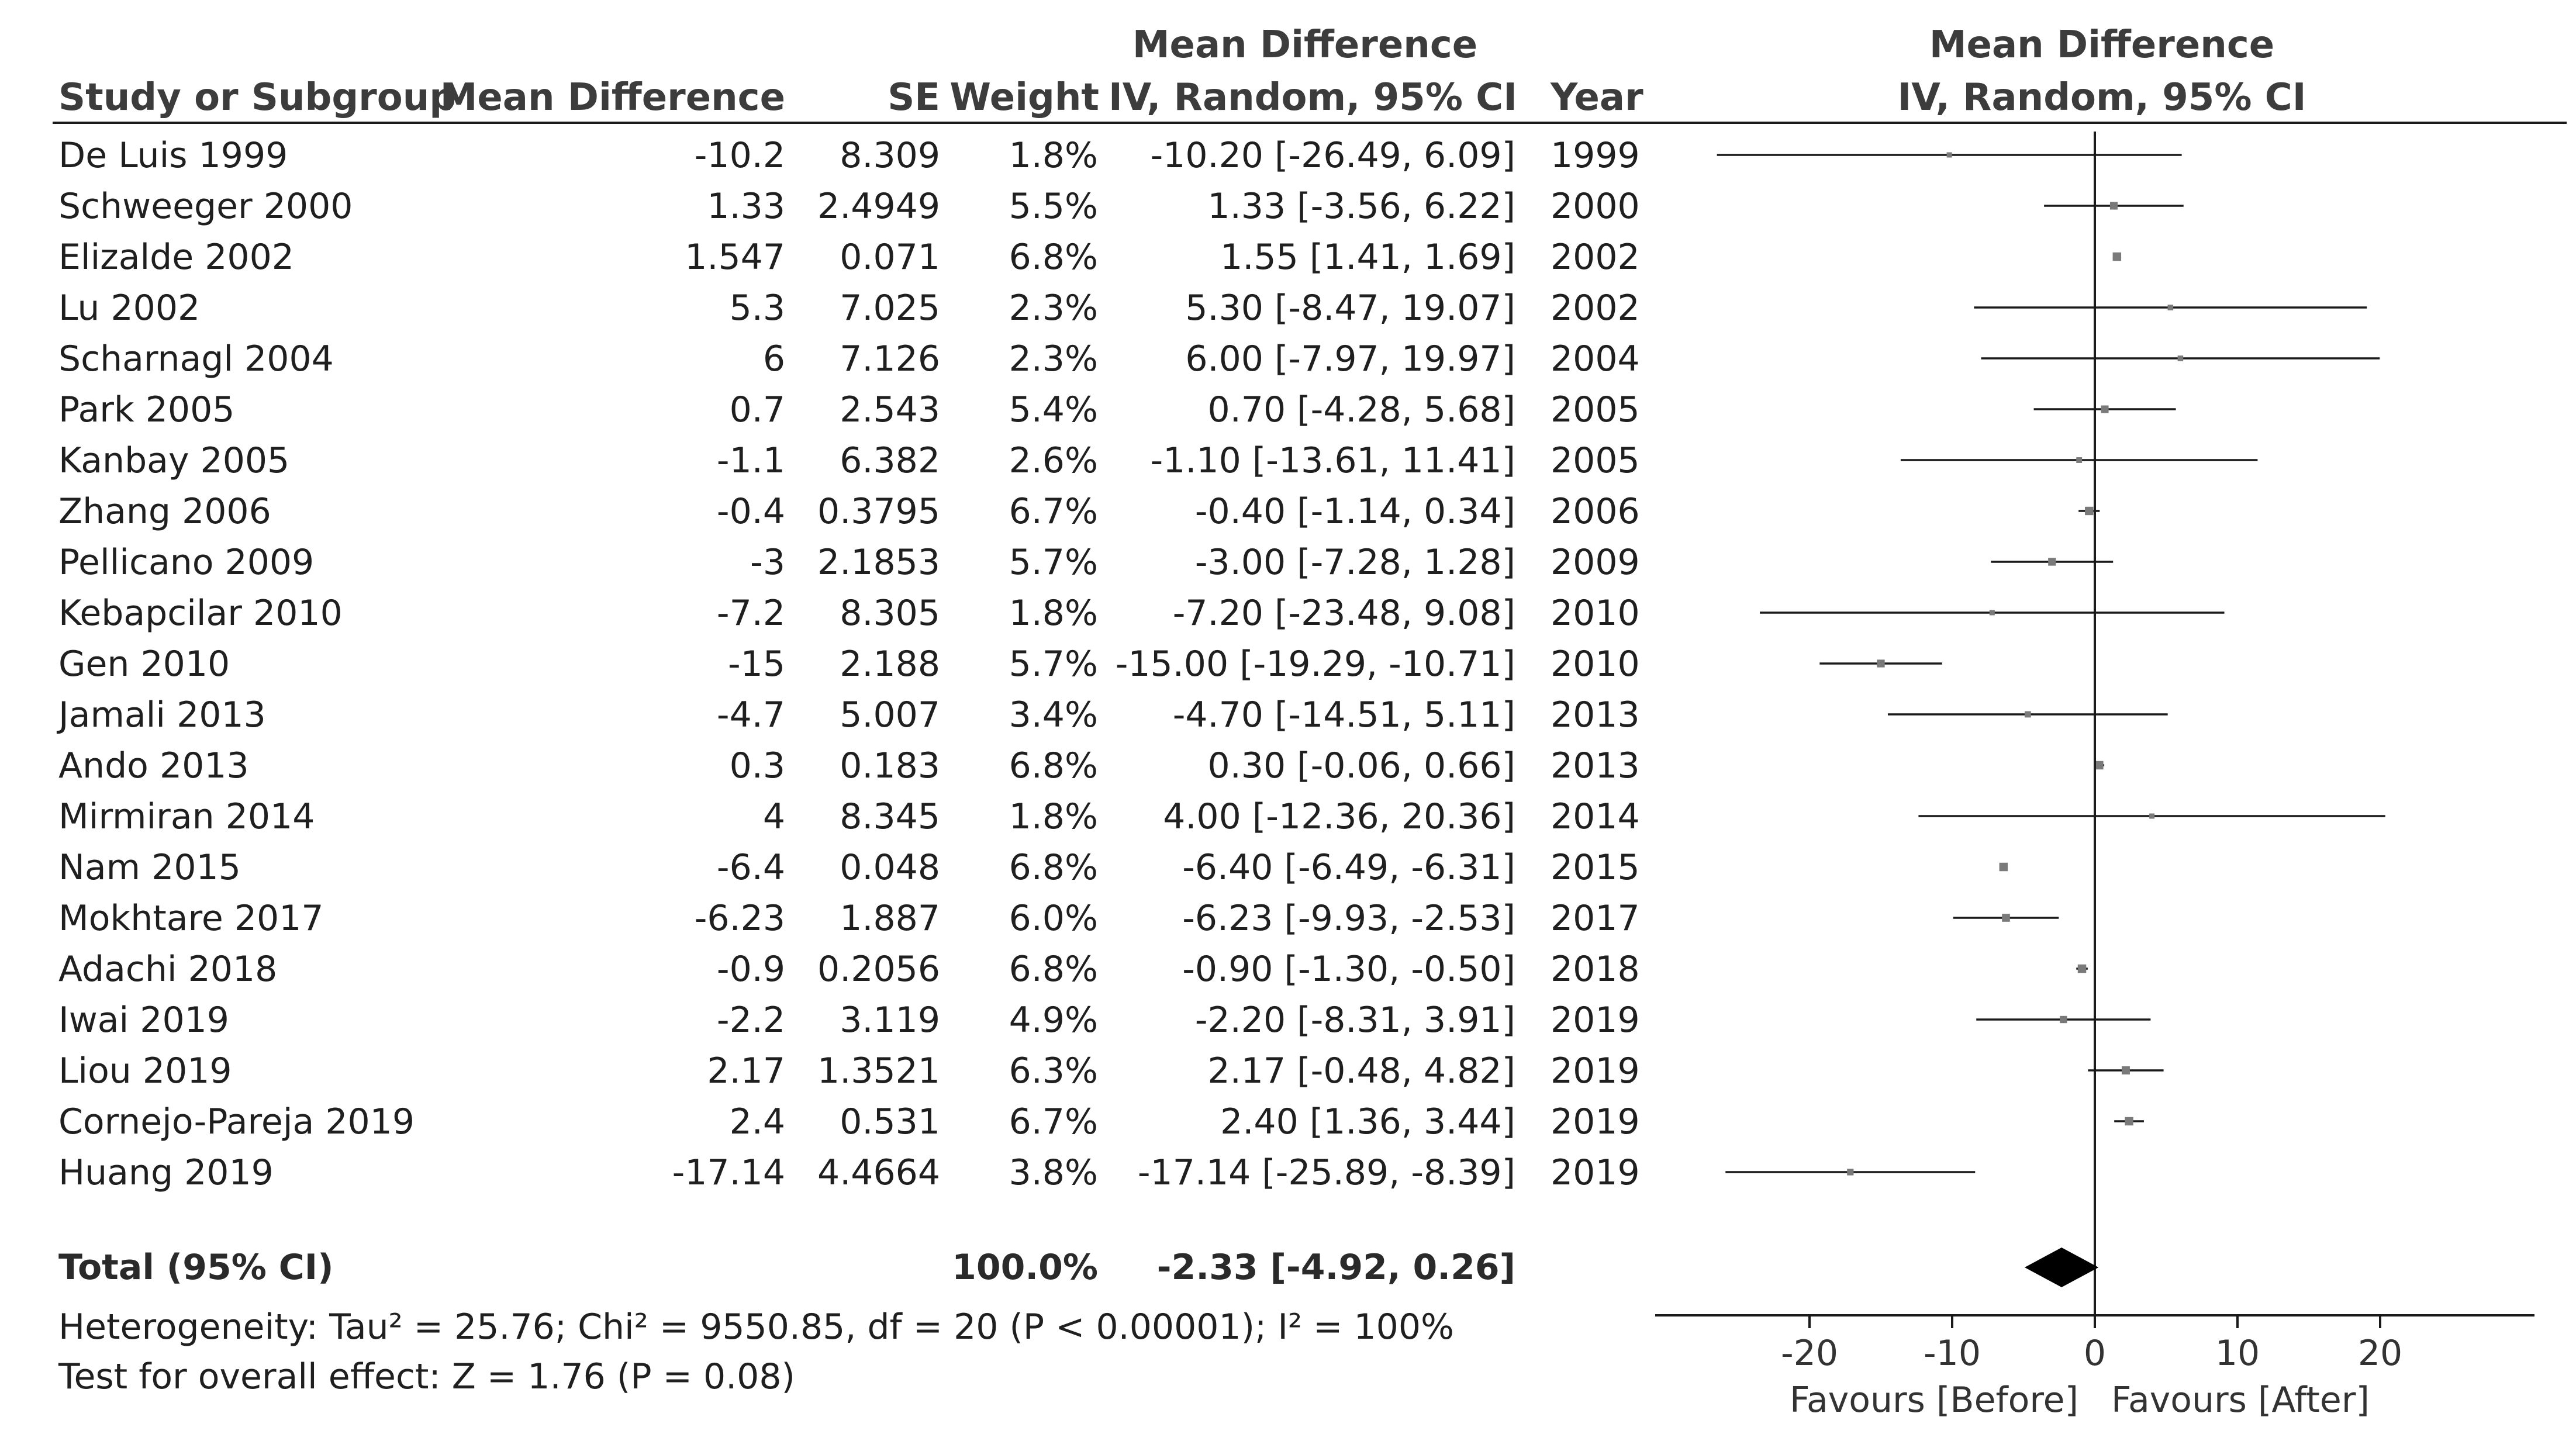 The height and width of the screenshot is (1434, 2576). I want to click on year-value: 2005, so click(1595, 409).